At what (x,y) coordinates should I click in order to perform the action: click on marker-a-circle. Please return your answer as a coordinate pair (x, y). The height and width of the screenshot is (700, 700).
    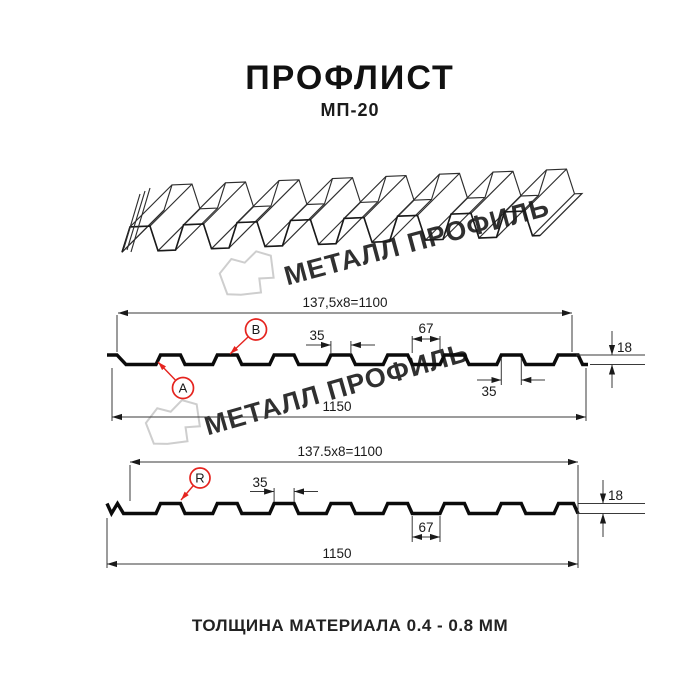
    Looking at the image, I should click on (183, 388).